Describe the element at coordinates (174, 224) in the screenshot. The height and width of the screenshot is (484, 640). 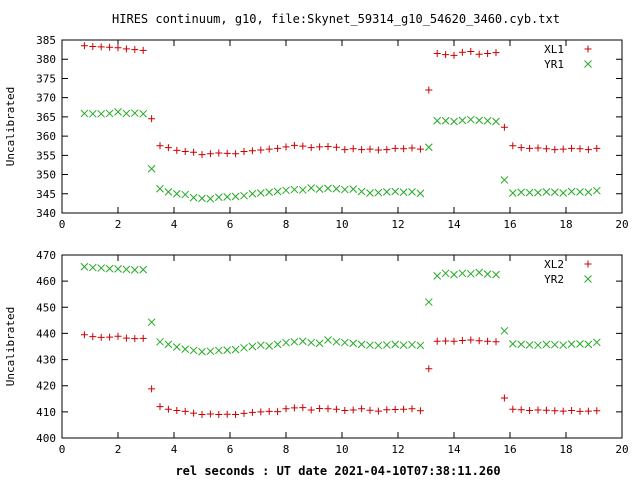
I see `x-tick-label: 4` at that location.